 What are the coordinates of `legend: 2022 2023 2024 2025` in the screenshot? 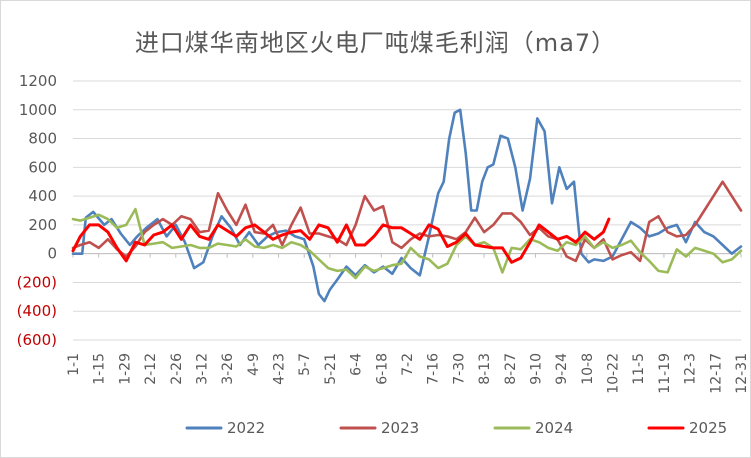 It's located at (456, 428).